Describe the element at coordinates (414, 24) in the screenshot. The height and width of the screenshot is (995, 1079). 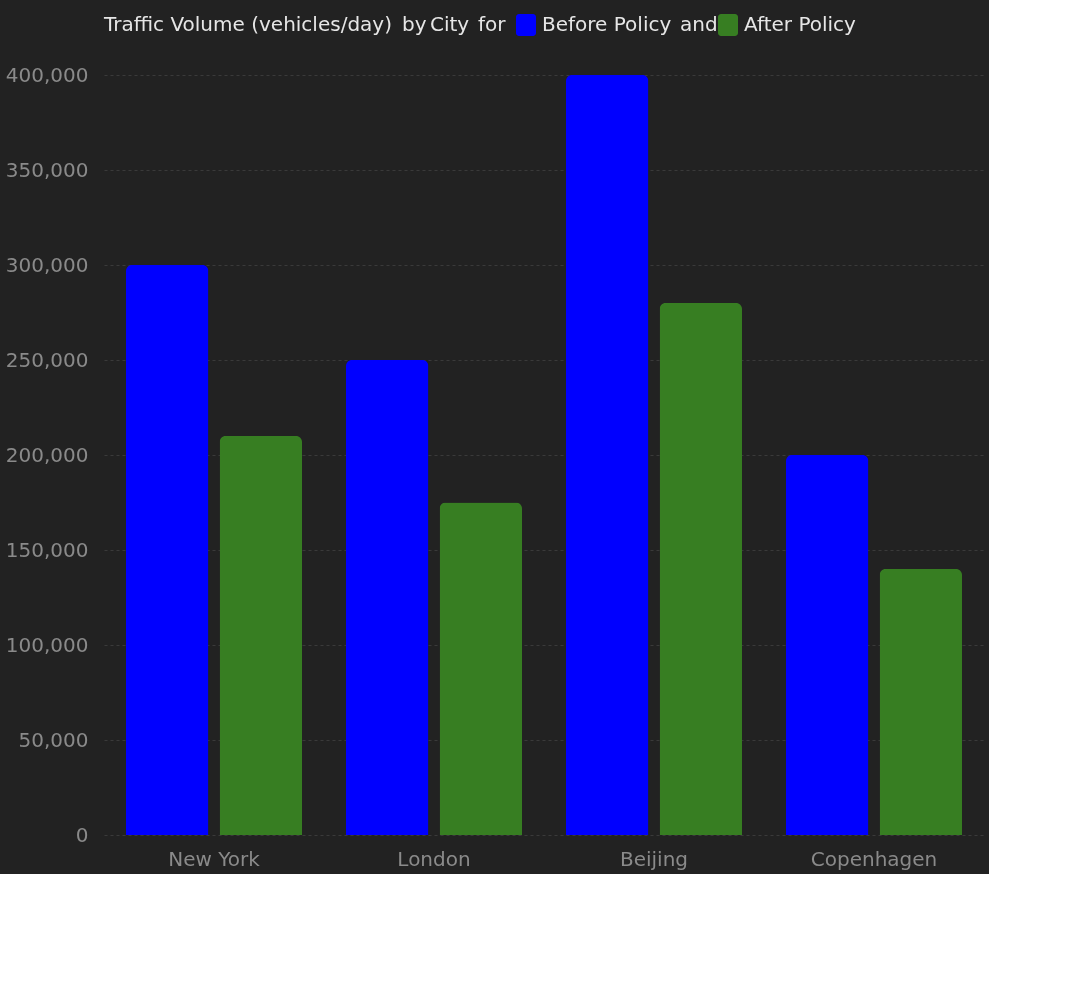
I see `text: by` at that location.